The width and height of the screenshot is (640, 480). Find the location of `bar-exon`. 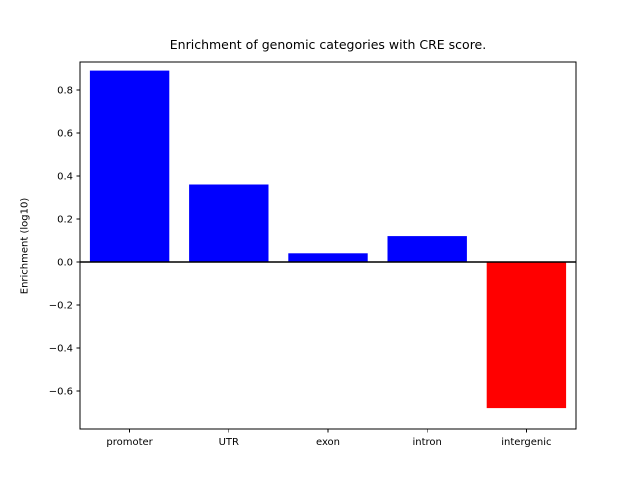

bar-exon is located at coordinates (328, 257).